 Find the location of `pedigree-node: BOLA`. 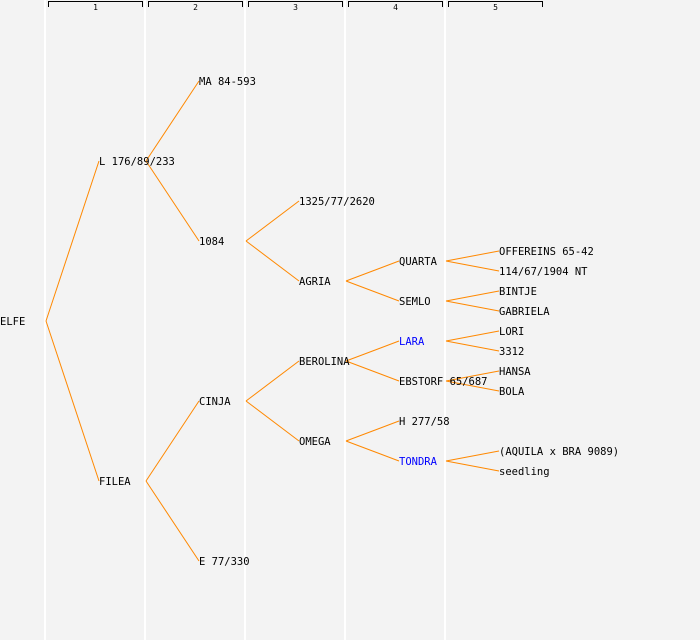

pedigree-node: BOLA is located at coordinates (512, 392).